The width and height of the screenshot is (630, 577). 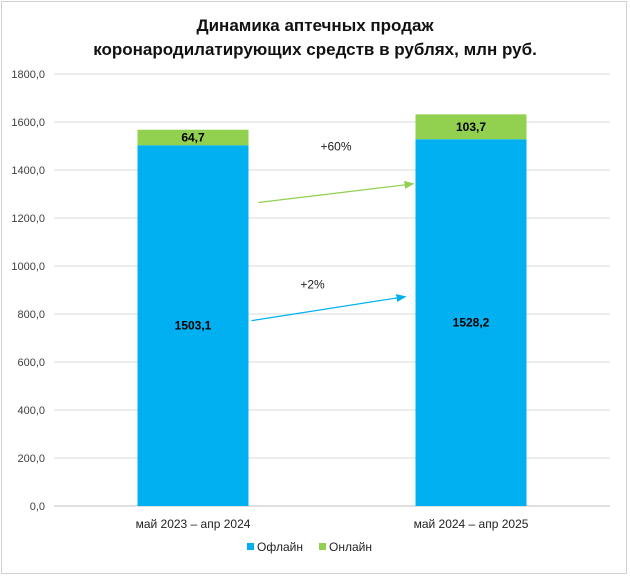 What do you see at coordinates (309, 547) in the screenshot?
I see `legend: Офлайн Онлайн` at bounding box center [309, 547].